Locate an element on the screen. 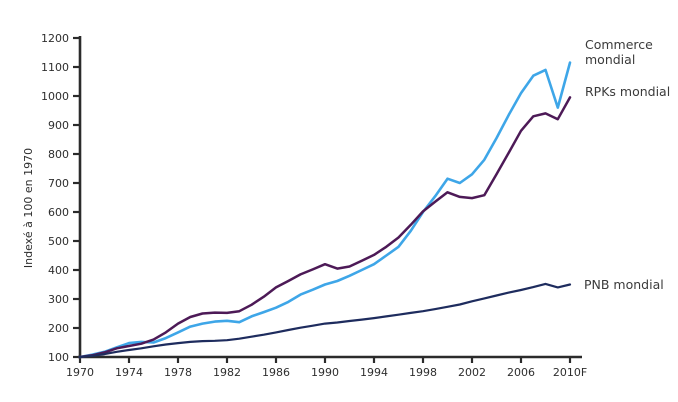 The image size is (678, 402). y-tick-label: 1200 is located at coordinates (55, 38).